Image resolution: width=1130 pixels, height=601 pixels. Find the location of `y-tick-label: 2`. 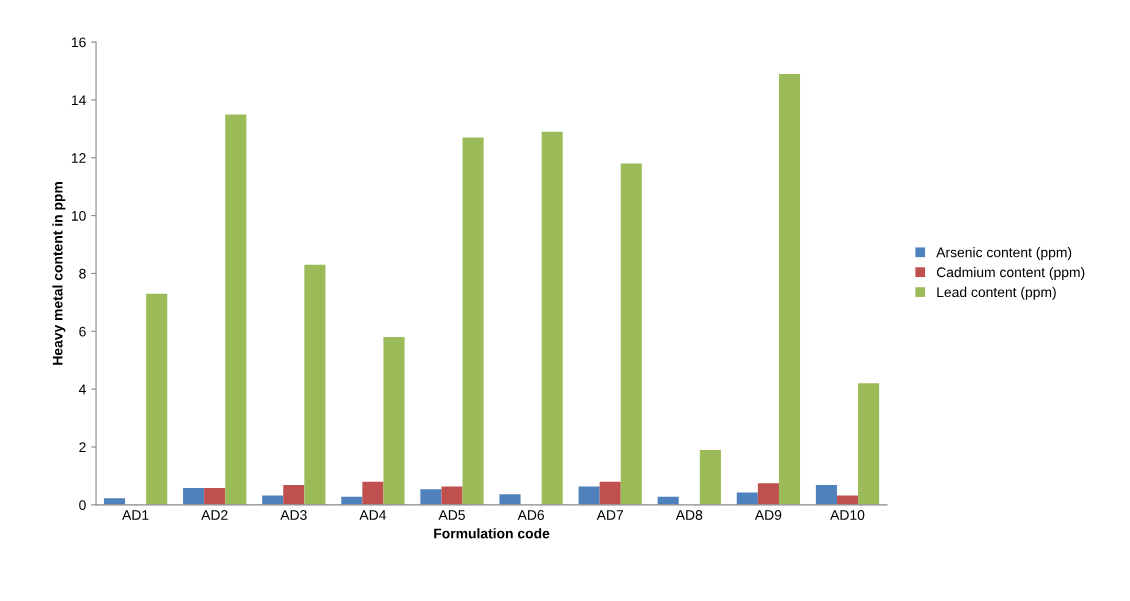

y-tick-label: 2 is located at coordinates (82, 447).